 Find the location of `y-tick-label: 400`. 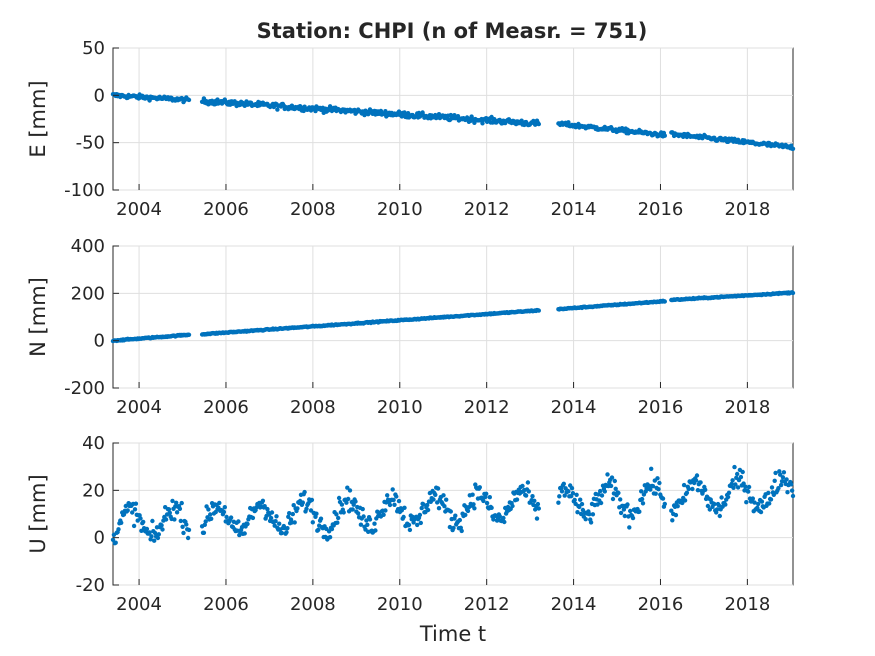

y-tick-label: 400 is located at coordinates (88, 246).